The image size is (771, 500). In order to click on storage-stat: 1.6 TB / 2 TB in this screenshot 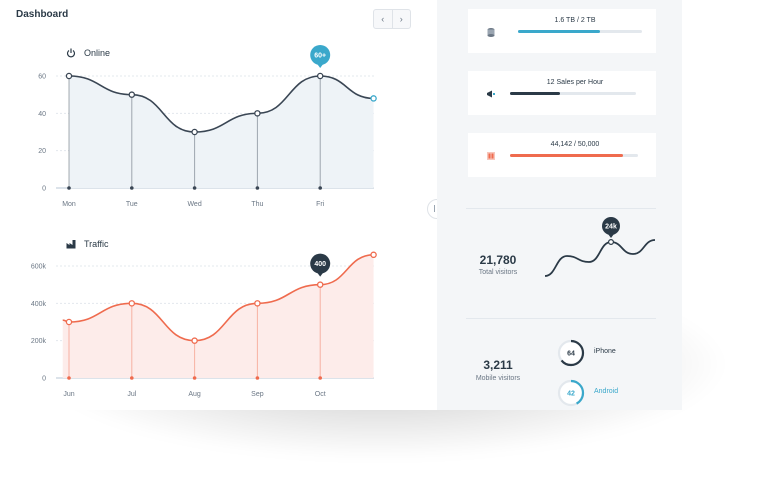, I will do `click(562, 31)`.